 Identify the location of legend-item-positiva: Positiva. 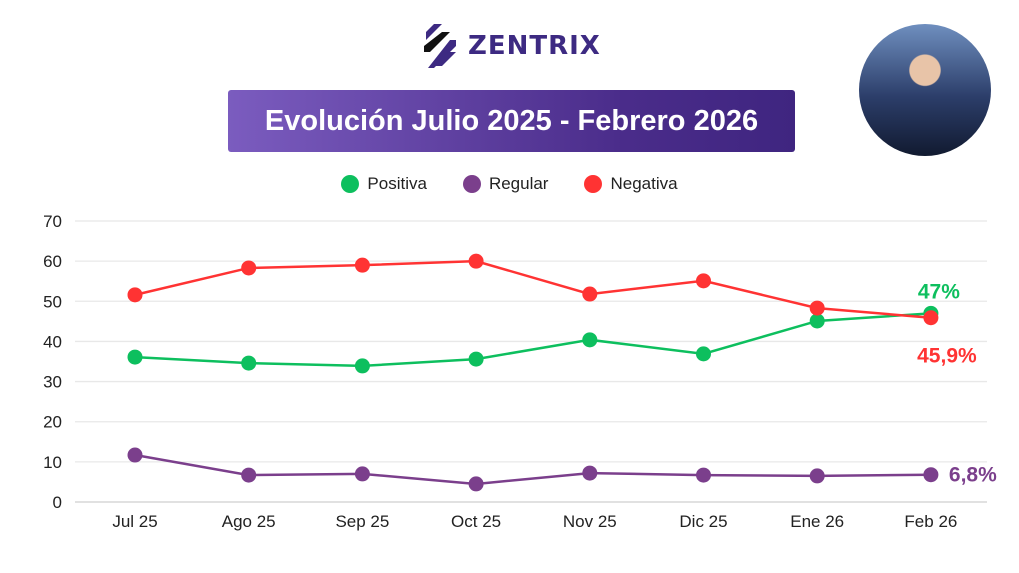
(384, 184).